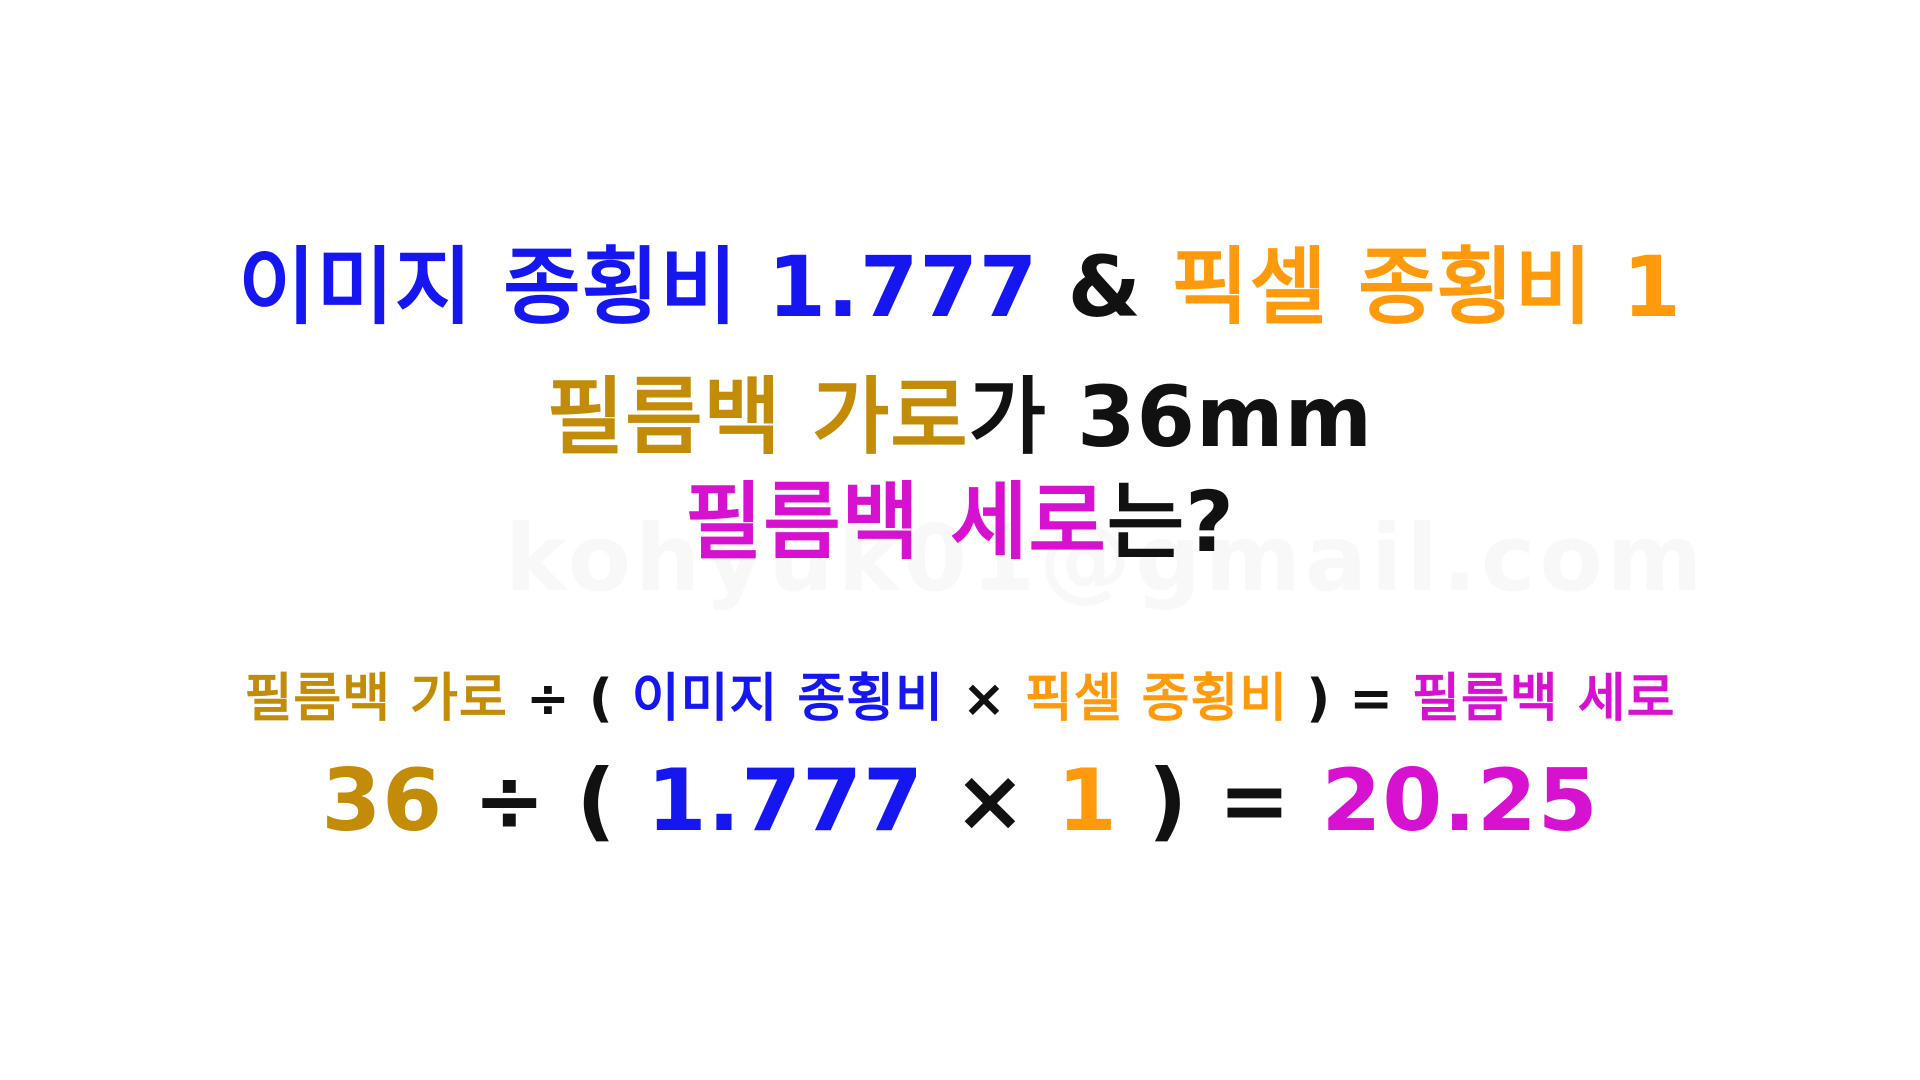 The height and width of the screenshot is (1080, 1920). I want to click on image-aspect-ratio-label: 이미지 종횡비, so click(488, 287).